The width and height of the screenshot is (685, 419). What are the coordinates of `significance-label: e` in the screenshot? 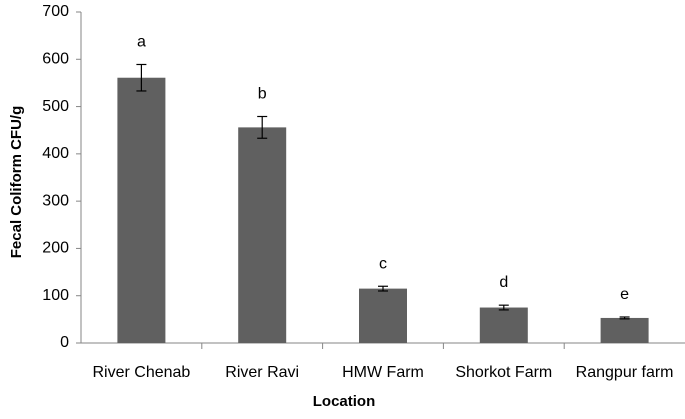 It's located at (624, 294).